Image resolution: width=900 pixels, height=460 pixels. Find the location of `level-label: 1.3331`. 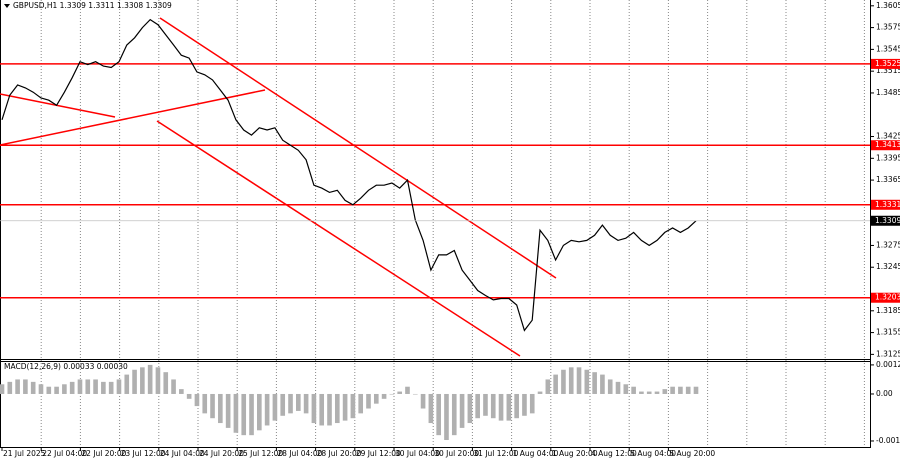

level-label: 1.3331 is located at coordinates (887, 204).